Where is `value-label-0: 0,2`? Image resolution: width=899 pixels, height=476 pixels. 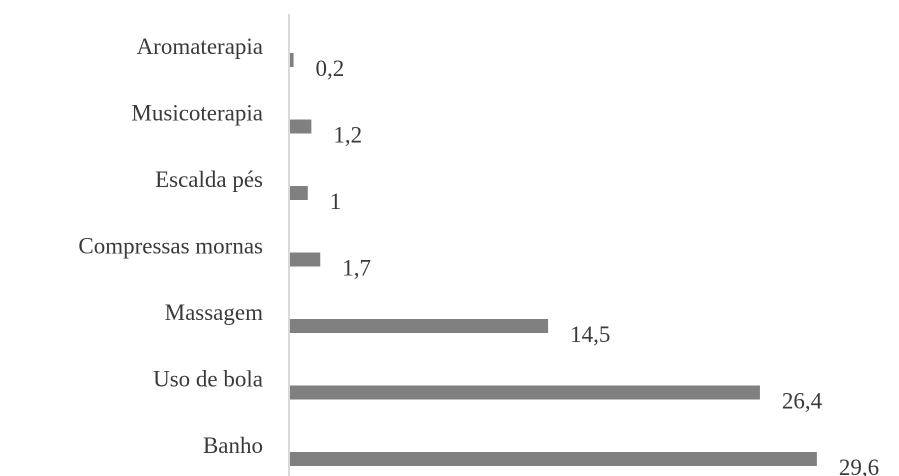
value-label-0: 0,2 is located at coordinates (330, 68).